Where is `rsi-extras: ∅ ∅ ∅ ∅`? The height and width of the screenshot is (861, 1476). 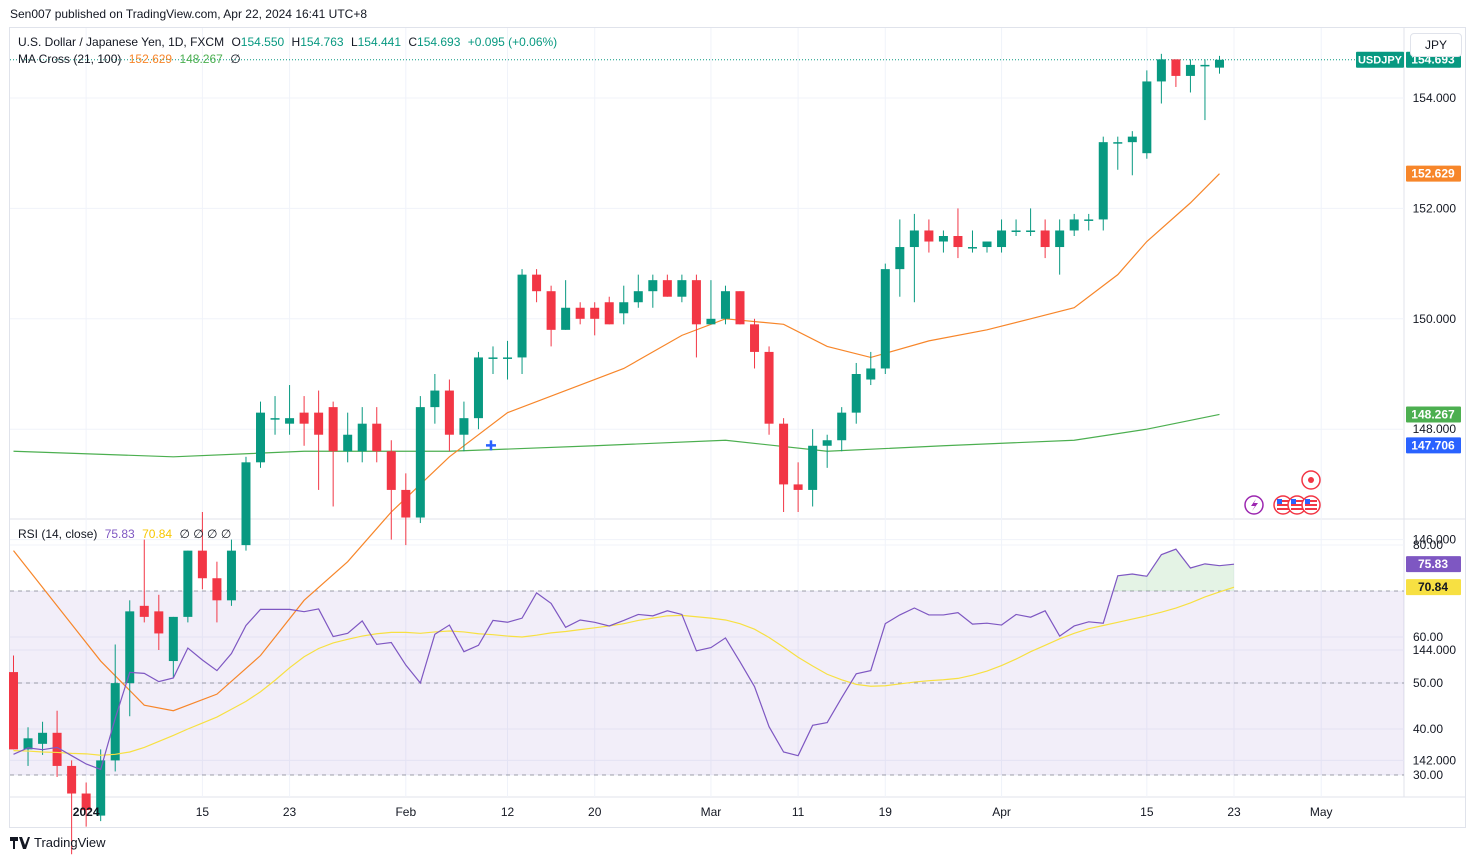
rsi-extras: ∅ ∅ ∅ ∅ is located at coordinates (205, 534).